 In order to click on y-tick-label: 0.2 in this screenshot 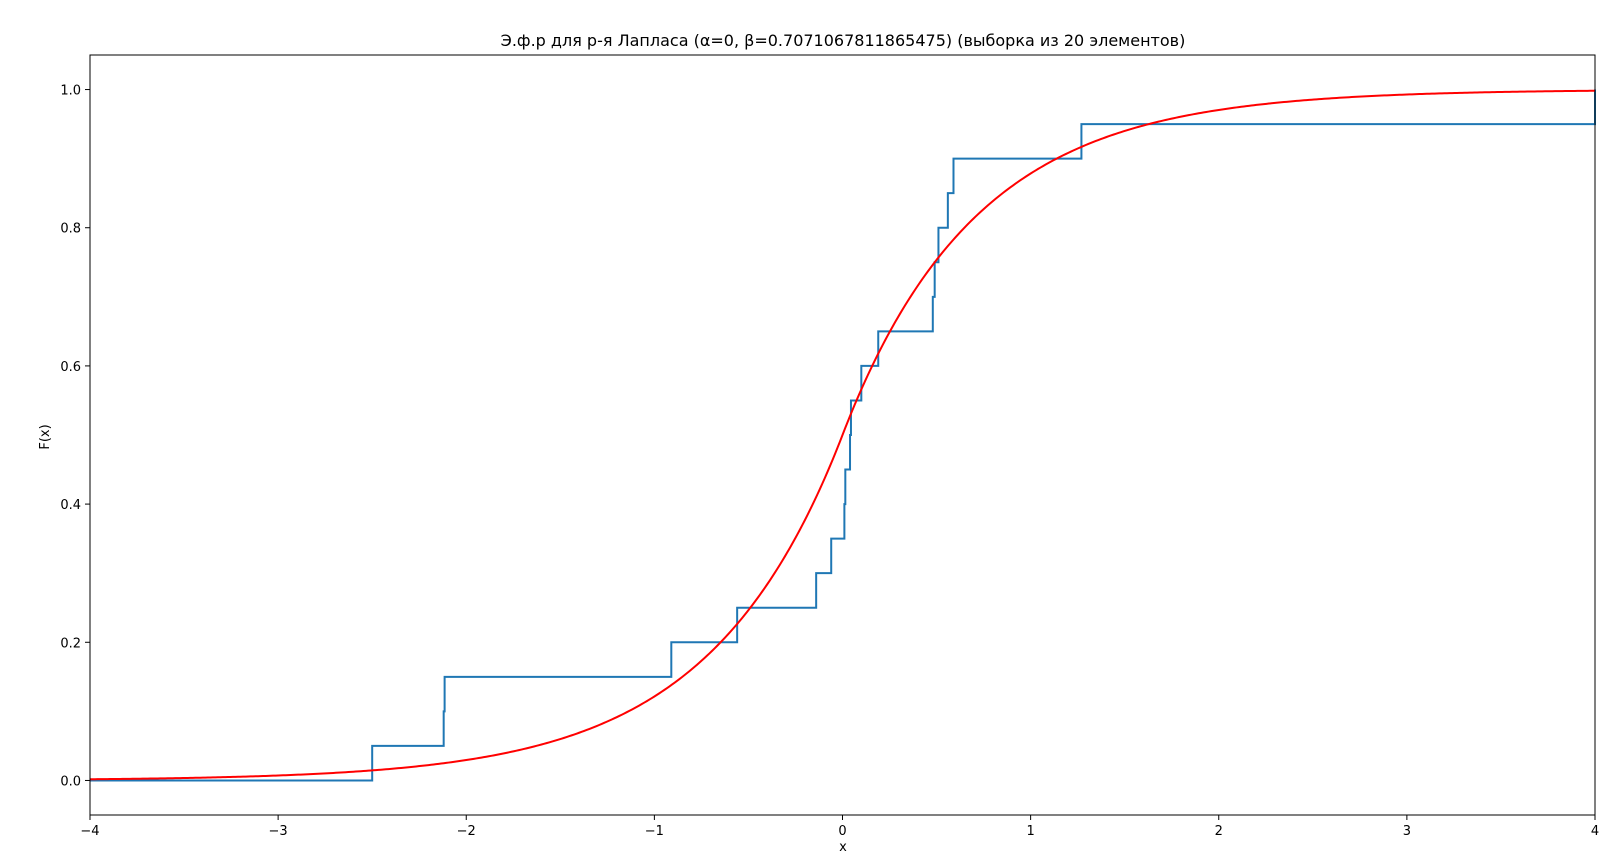, I will do `click(70, 643)`.